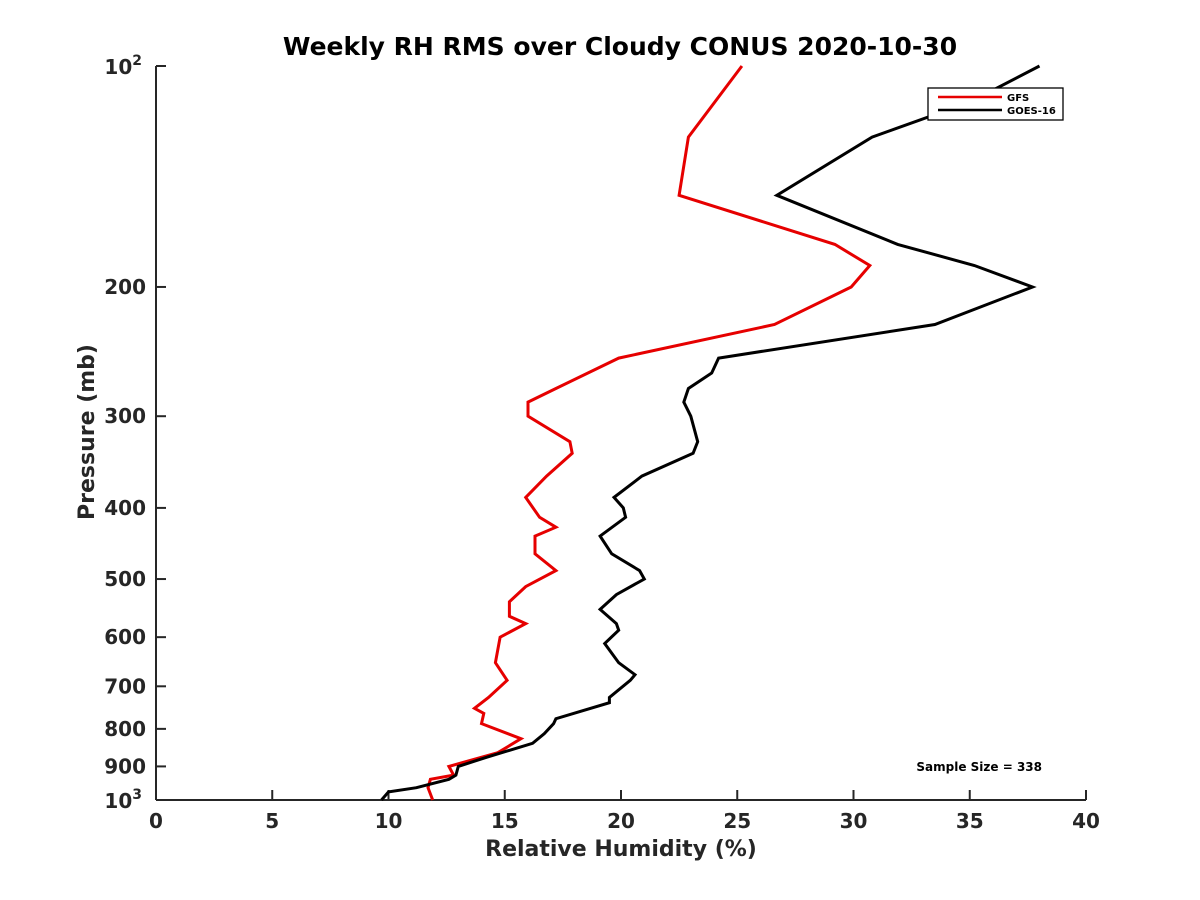  What do you see at coordinates (125, 287) in the screenshot?
I see `y-tick-label: 200` at bounding box center [125, 287].